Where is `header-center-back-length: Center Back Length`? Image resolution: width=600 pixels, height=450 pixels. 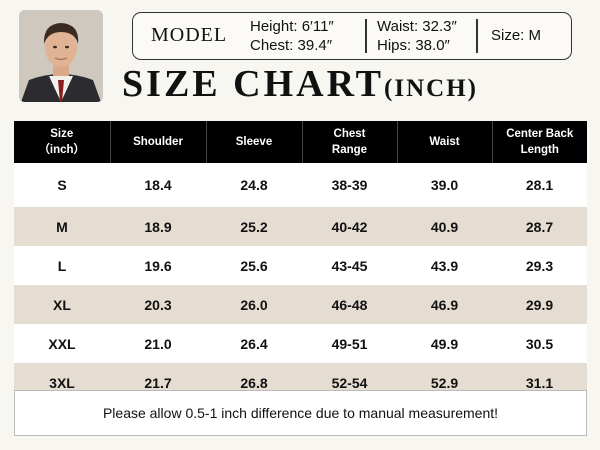
header-center-back-length: Center Back Length is located at coordinates (539, 142).